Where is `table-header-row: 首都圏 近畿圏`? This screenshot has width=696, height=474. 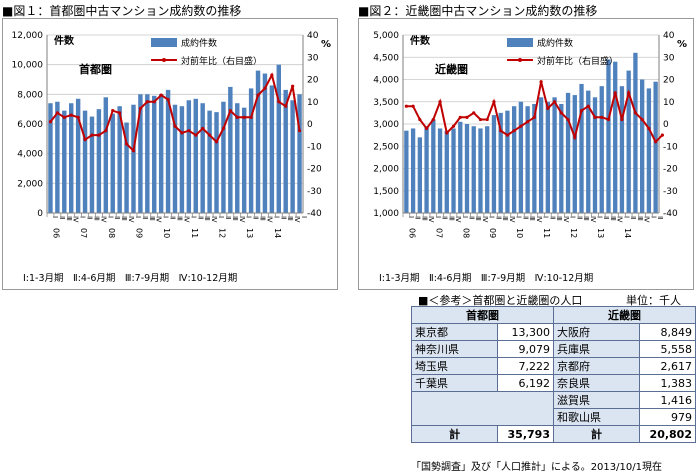
table-header-row: 首都圏 近畿圏 is located at coordinates (553, 315).